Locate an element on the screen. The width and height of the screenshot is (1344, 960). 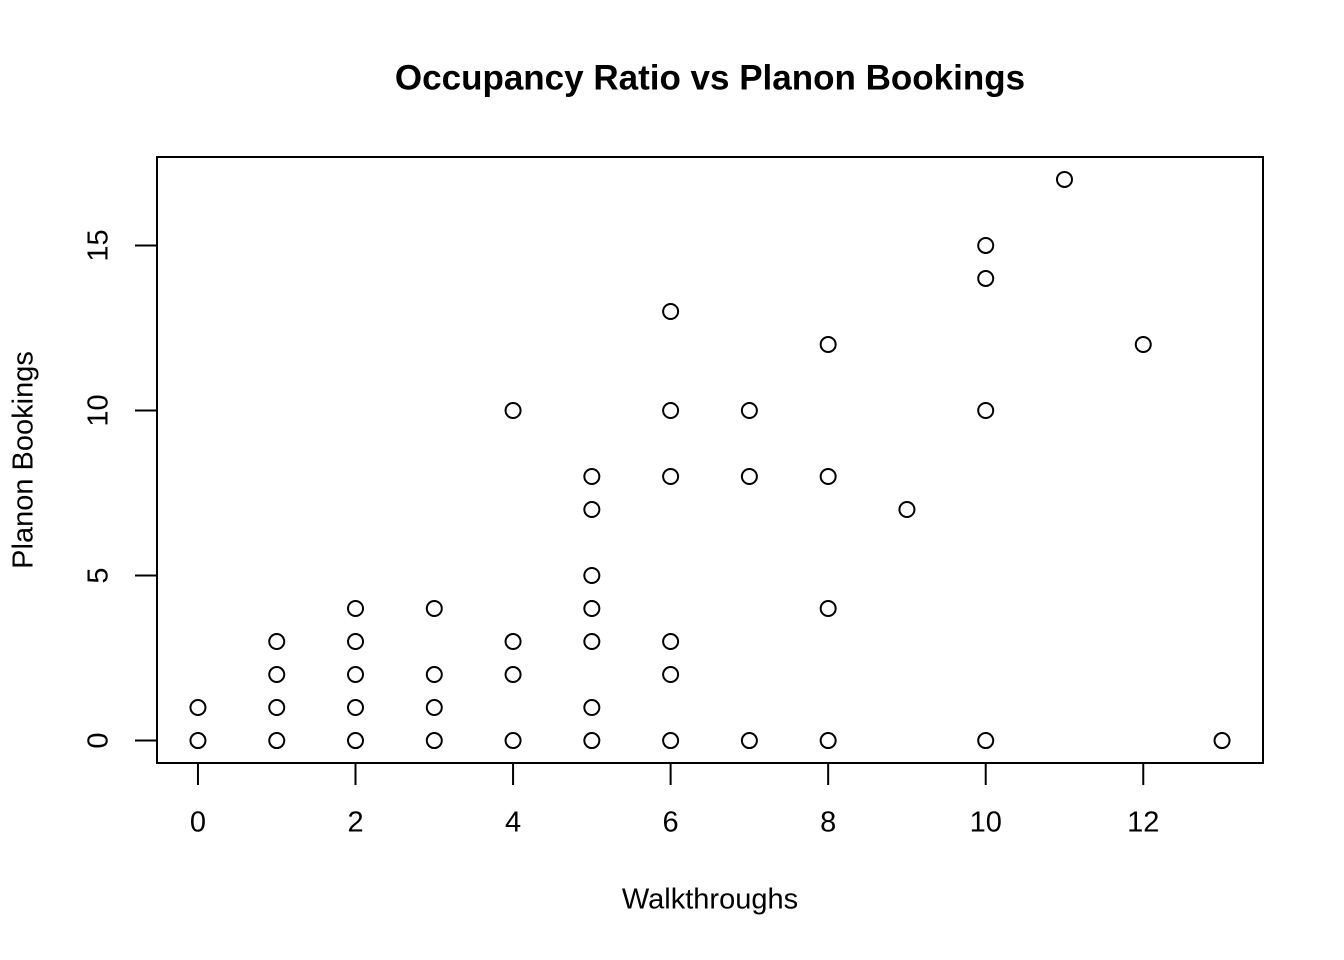
x-tick-label: 12 is located at coordinates (1143, 823).